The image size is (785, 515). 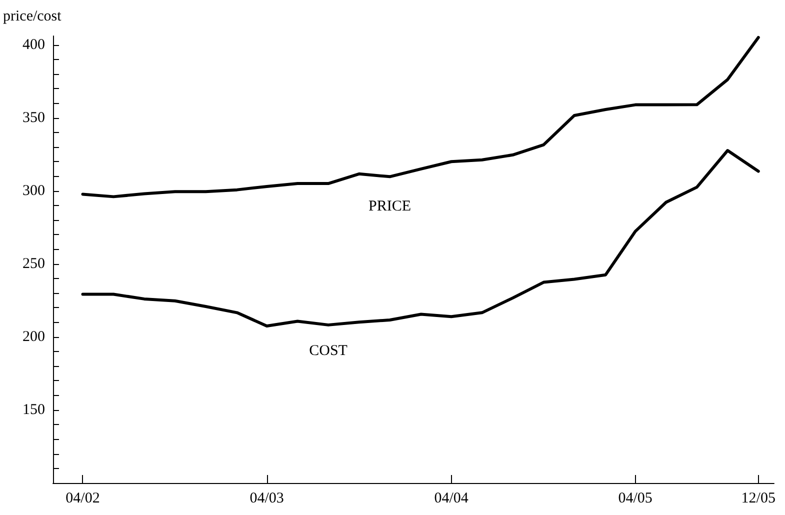 What do you see at coordinates (390, 206) in the screenshot?
I see `series-label: PRICE` at bounding box center [390, 206].